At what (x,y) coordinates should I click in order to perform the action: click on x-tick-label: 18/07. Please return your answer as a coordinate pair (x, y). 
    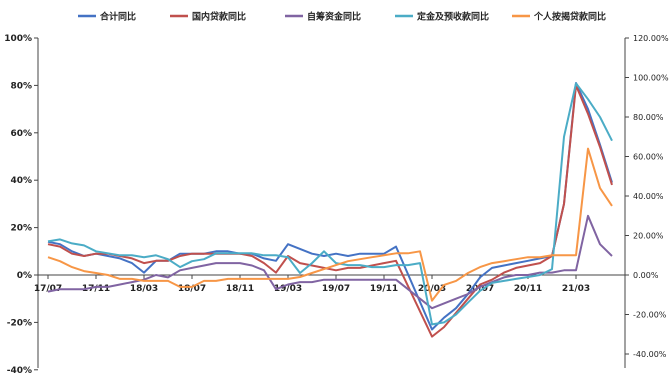
    Looking at the image, I should click on (192, 289).